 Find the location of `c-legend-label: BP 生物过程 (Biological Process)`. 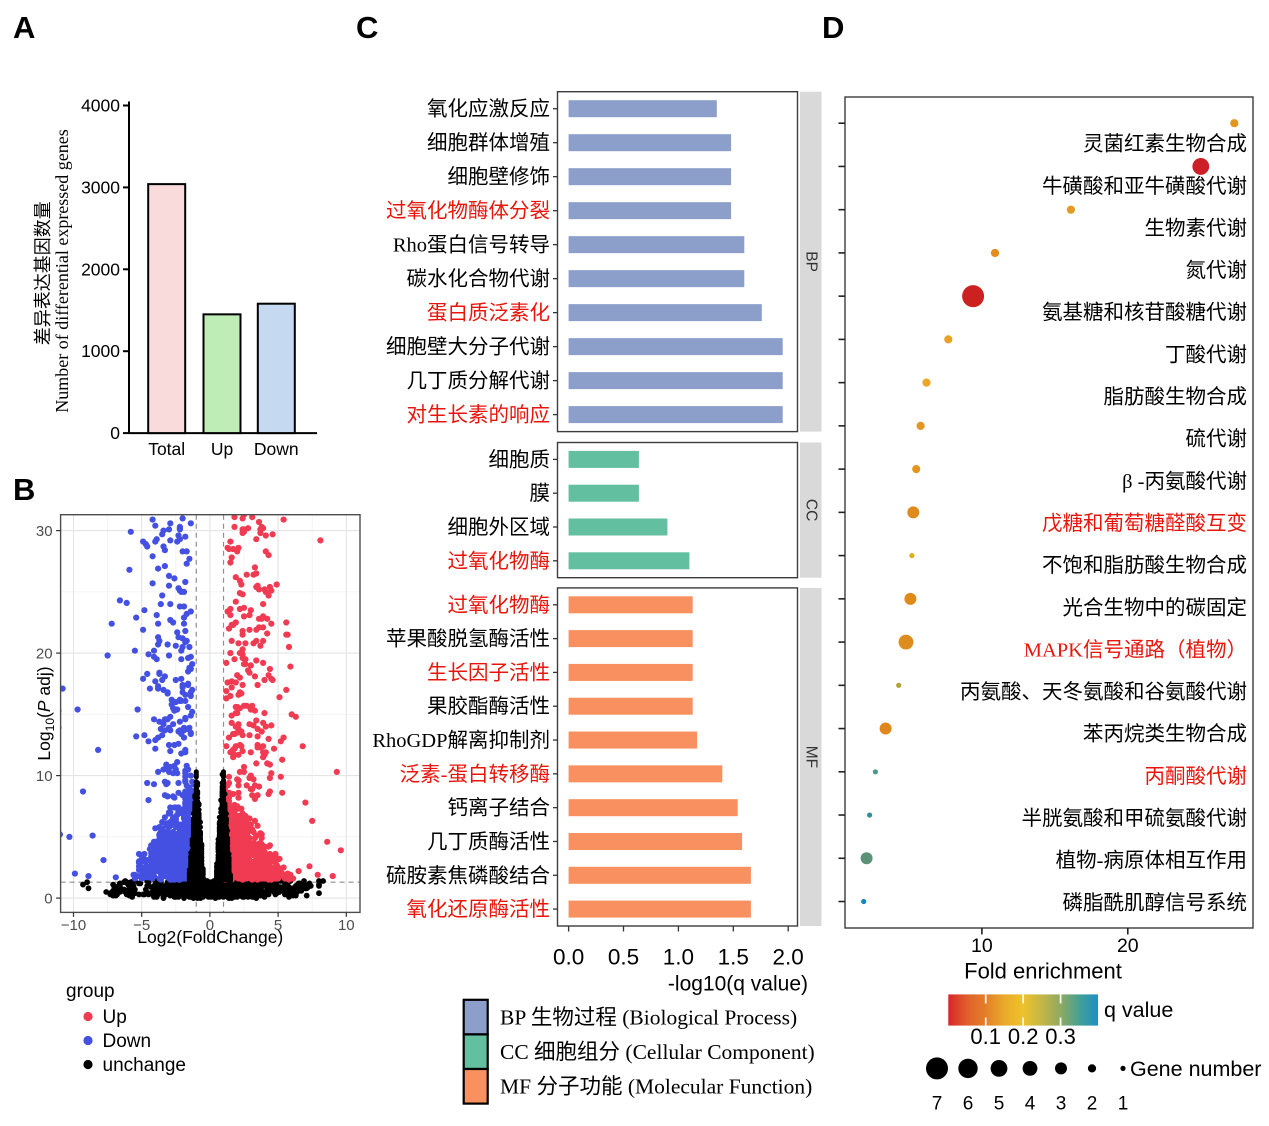

c-legend-label: BP 生物过程 (Biological Process) is located at coordinates (648, 1017).